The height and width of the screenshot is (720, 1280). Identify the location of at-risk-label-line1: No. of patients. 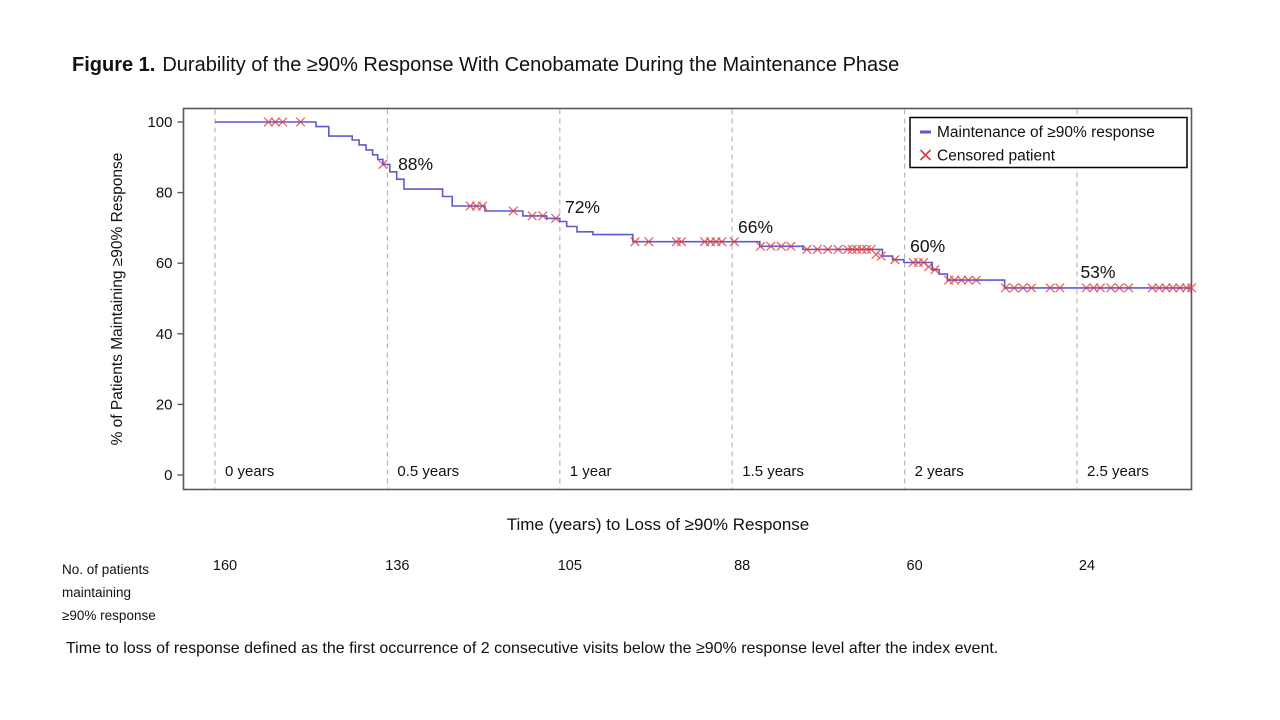
(106, 569).